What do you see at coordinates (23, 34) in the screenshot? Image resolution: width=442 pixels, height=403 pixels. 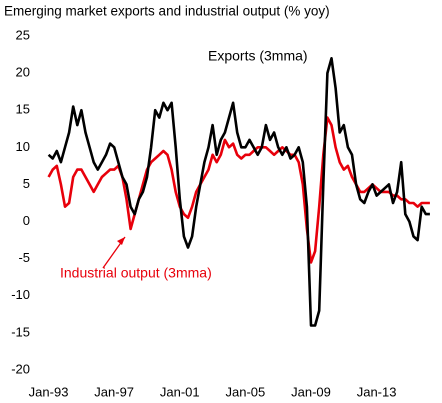 I see `y-tick-label: 25` at bounding box center [23, 34].